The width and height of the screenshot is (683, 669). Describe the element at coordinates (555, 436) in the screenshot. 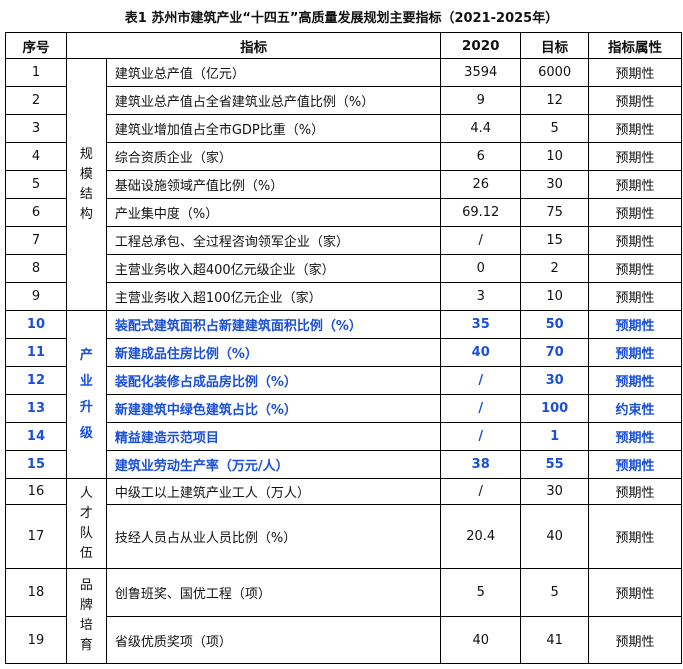

I see `value-target: 1` at that location.